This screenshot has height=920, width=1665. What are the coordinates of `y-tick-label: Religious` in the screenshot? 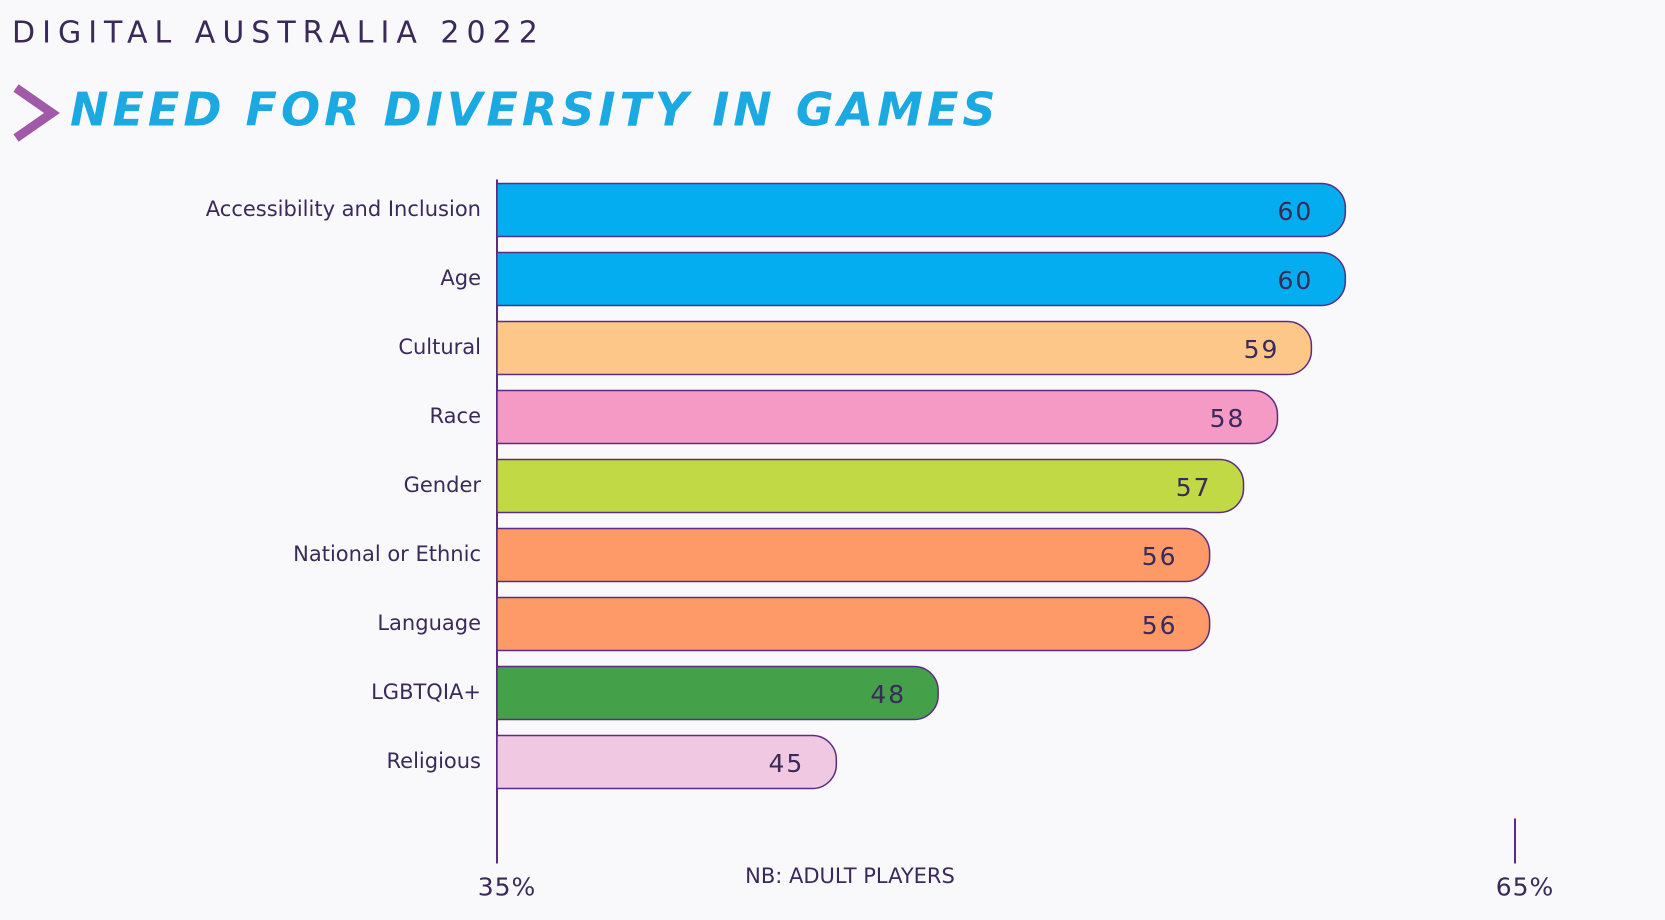 It's located at (434, 761).